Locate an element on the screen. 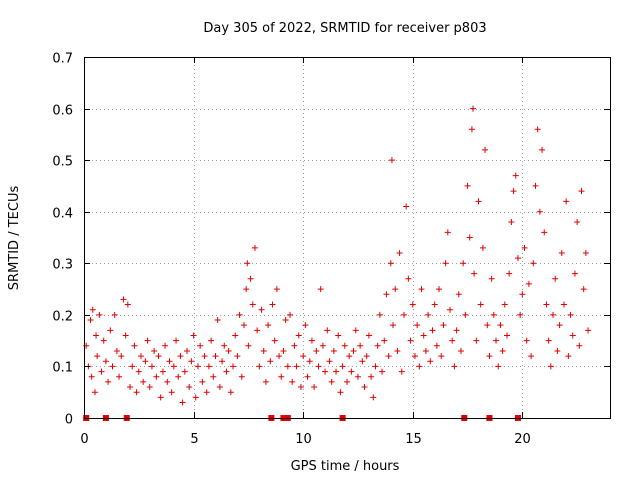 This screenshot has height=480, width=640. y-tick-label: 0.7 is located at coordinates (62, 59).